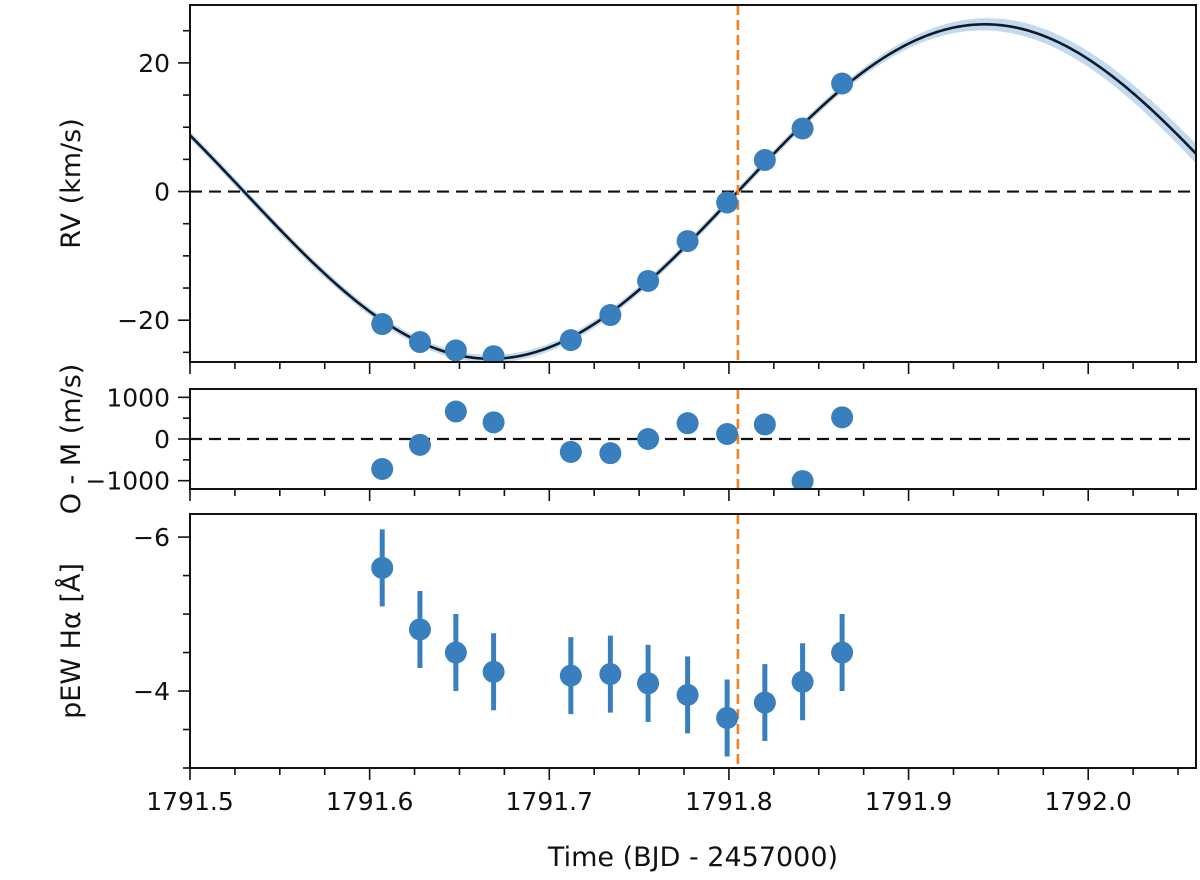  What do you see at coordinates (71, 183) in the screenshot?
I see `rv-y-axis-label: RV (km/s)` at bounding box center [71, 183].